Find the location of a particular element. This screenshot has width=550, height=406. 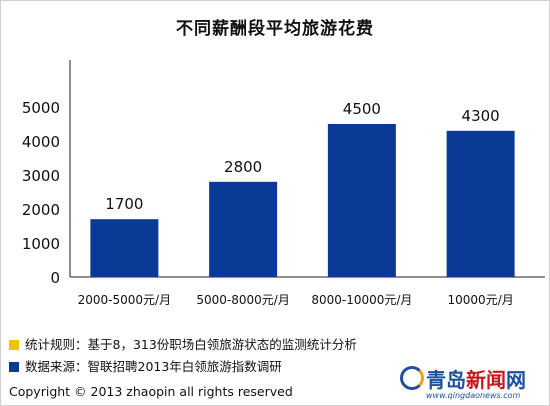

watermark-url: www.qingdaonews.com is located at coordinates (473, 395).